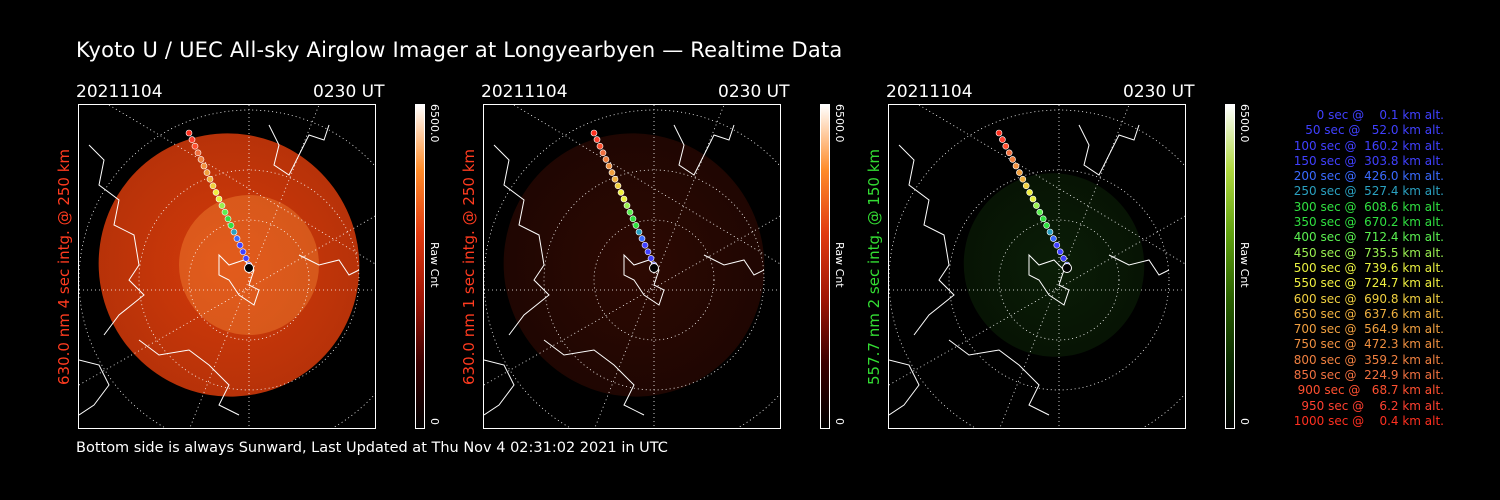 This screenshot has width=1500, height=500. I want to click on legend-row: 500 sec @ 739.6 km alt., so click(1366, 267).